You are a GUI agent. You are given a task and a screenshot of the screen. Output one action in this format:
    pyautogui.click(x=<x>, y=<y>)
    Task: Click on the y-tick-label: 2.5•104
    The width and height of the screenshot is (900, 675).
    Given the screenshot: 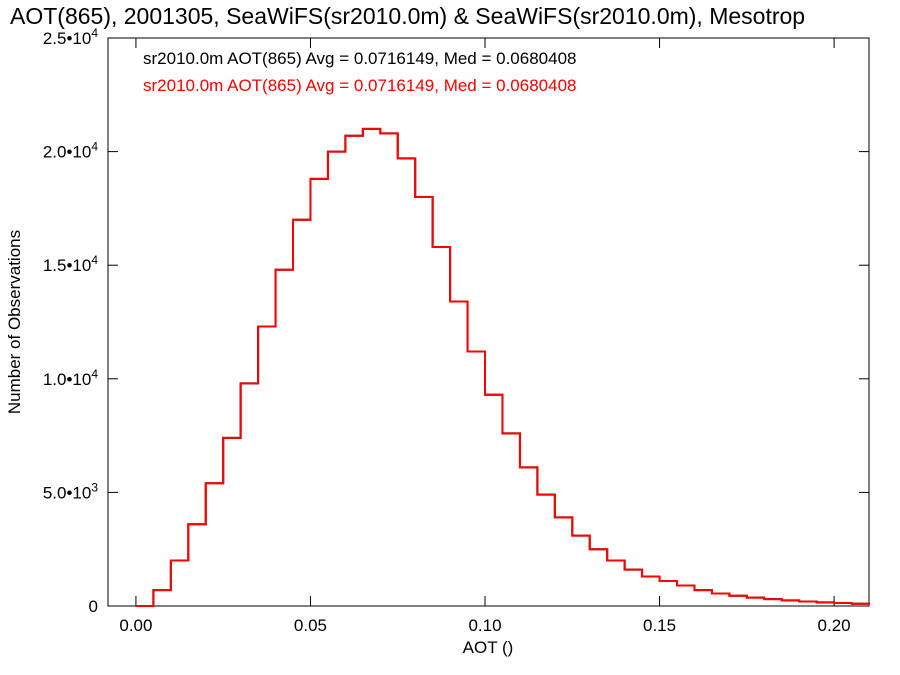 What is the action you would take?
    pyautogui.click(x=71, y=37)
    